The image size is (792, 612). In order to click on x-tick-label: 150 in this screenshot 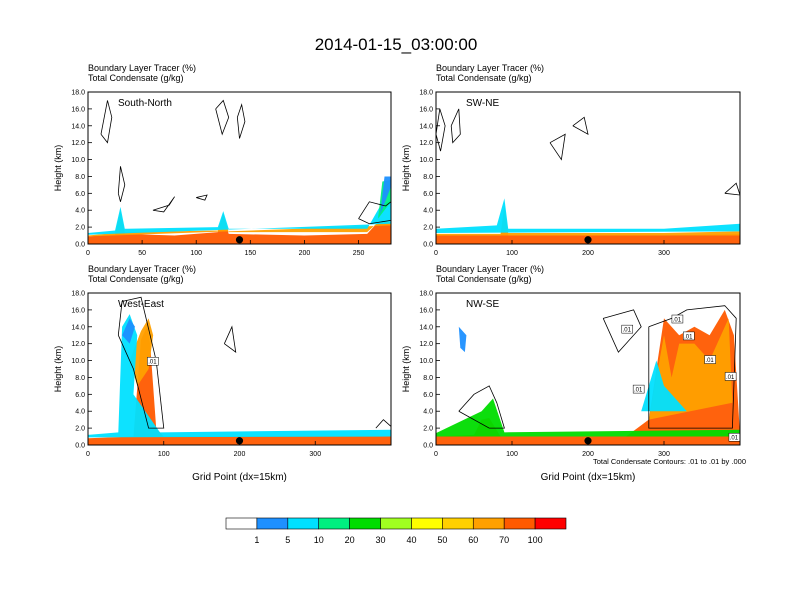, I will do `click(250, 253)`.